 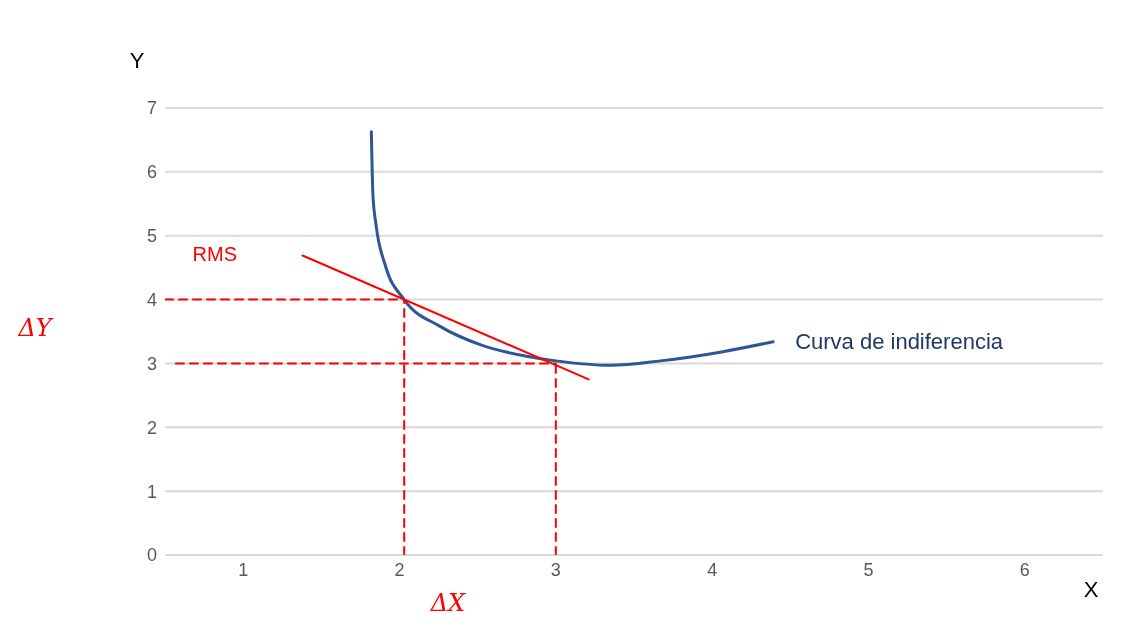 I want to click on y-tick-label: 4, so click(x=151, y=299).